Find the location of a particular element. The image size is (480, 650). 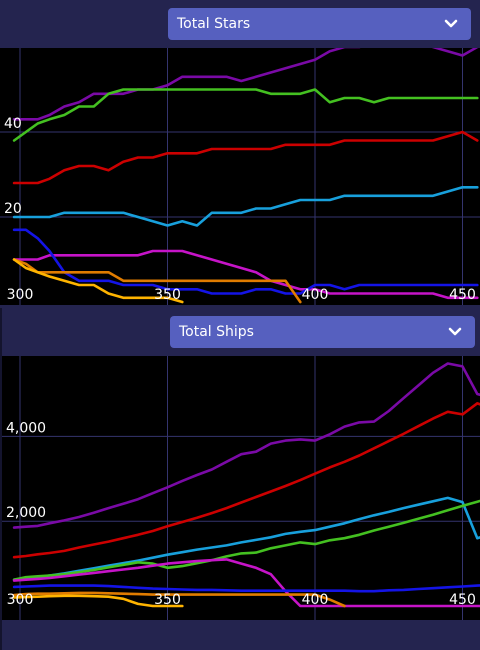

stars-chart-header: Total Stars is located at coordinates (240, 24).